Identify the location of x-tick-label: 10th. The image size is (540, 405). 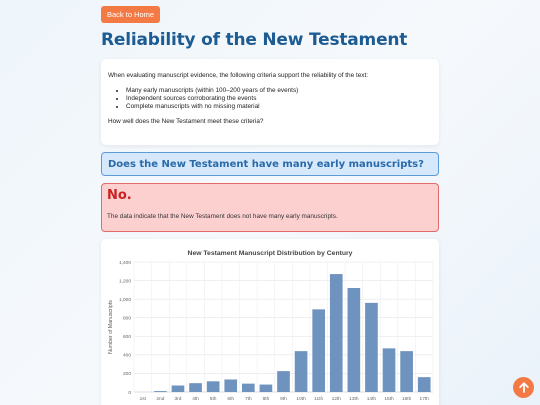
(301, 399).